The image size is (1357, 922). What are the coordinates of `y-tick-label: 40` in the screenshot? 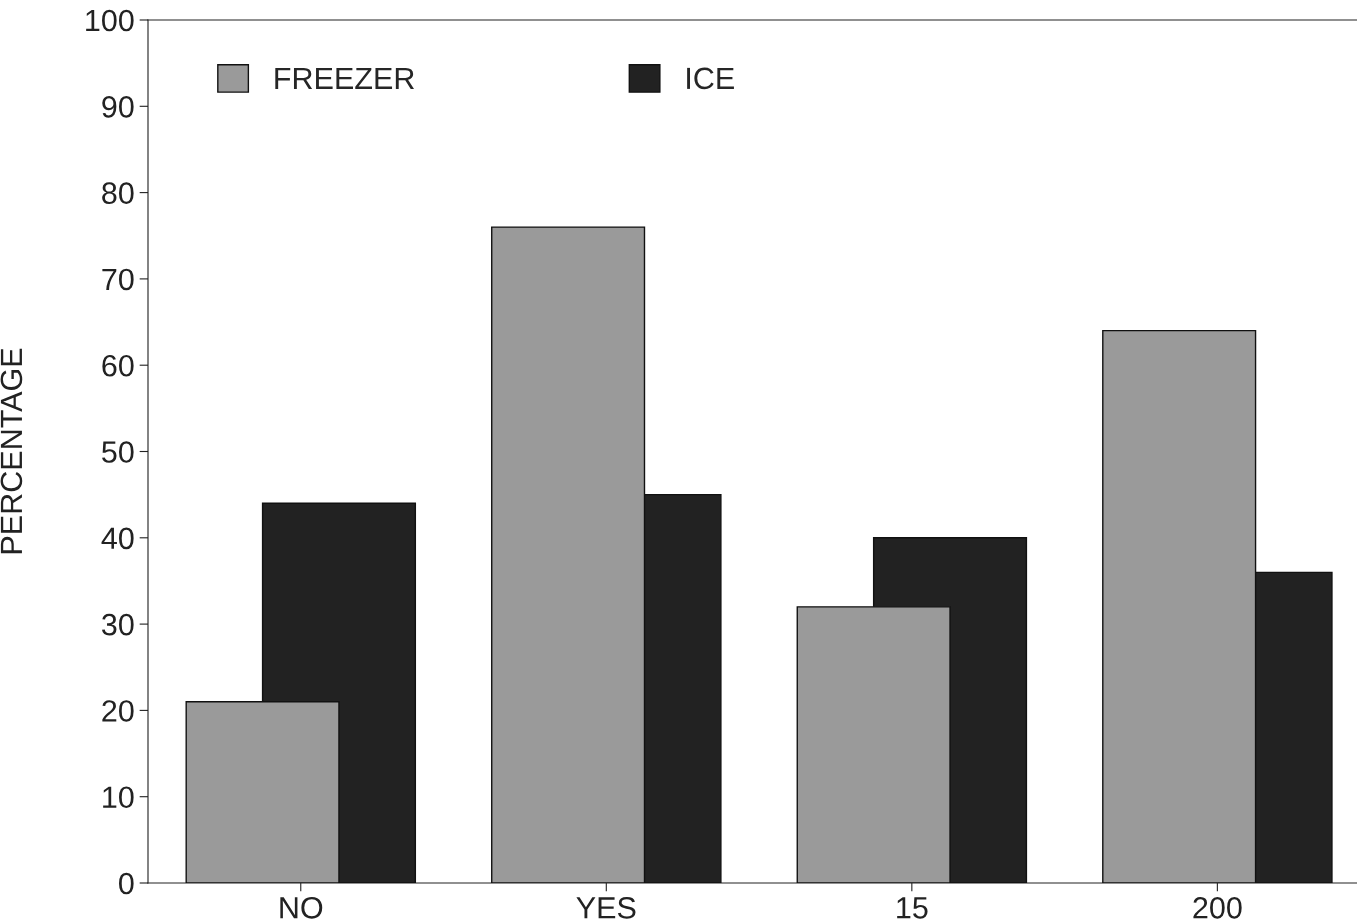 It's located at (117, 538).